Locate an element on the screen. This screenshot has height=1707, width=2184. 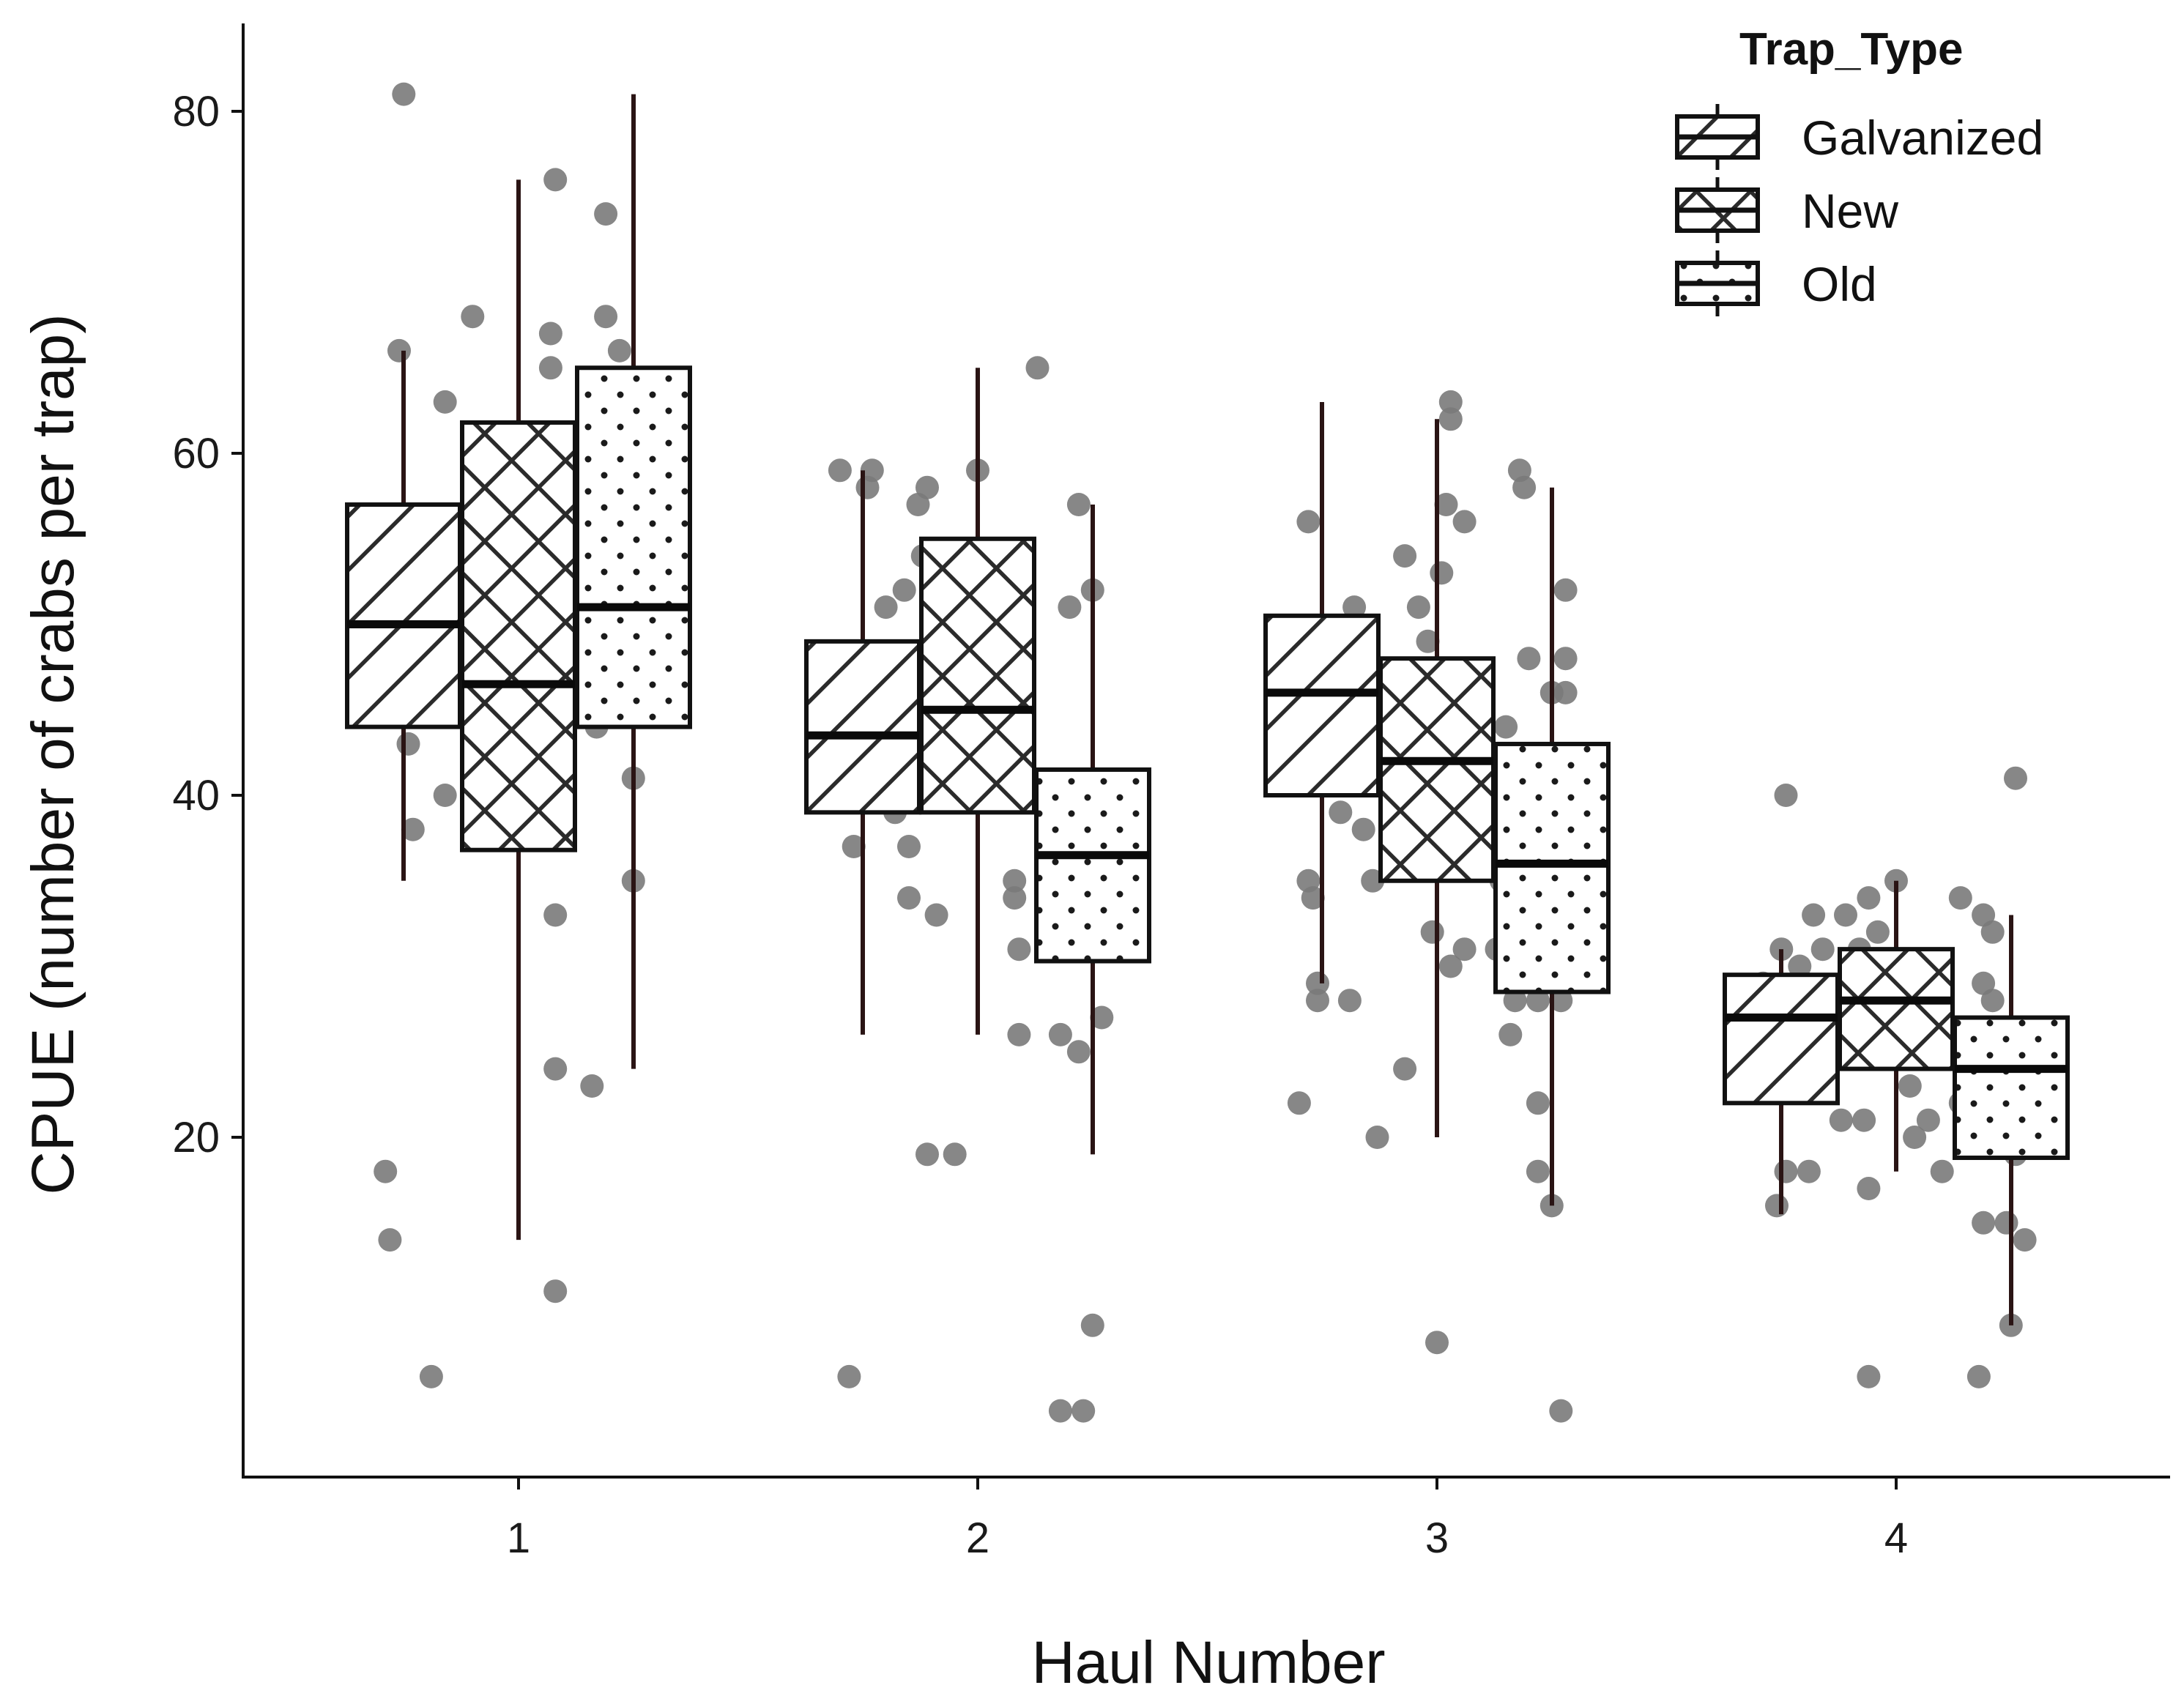
y-tick-label: 40 is located at coordinates (196, 795).